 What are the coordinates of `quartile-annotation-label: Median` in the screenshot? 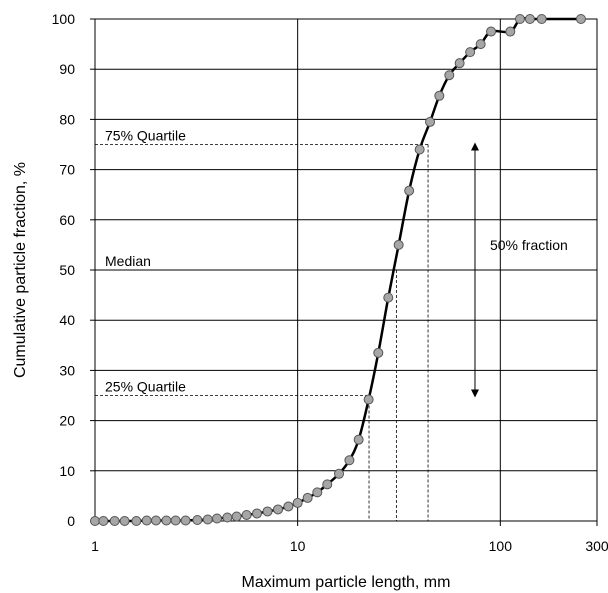 It's located at (128, 261).